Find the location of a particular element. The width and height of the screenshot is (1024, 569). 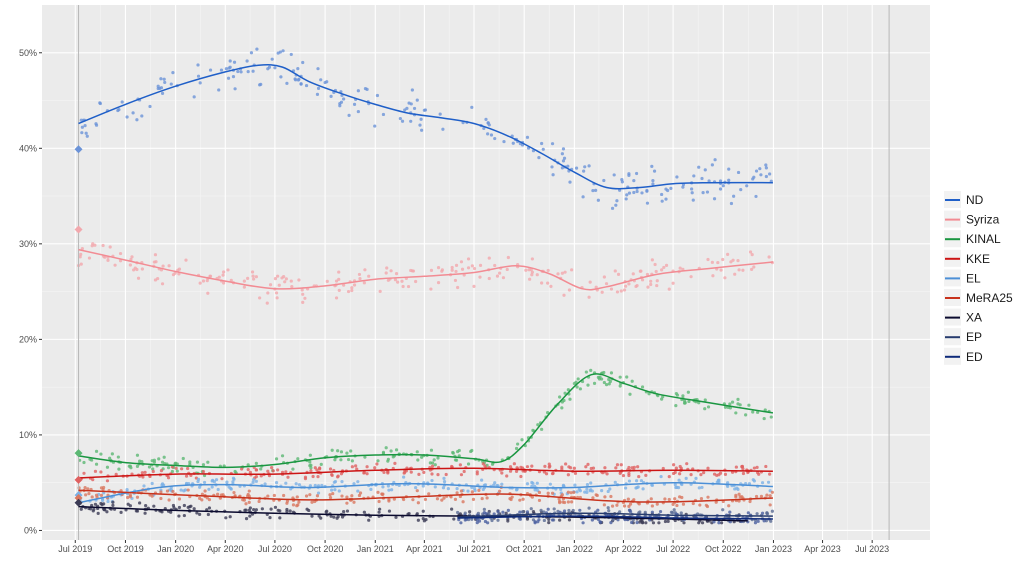

x-tick-label: Jul 2019 is located at coordinates (75, 549).